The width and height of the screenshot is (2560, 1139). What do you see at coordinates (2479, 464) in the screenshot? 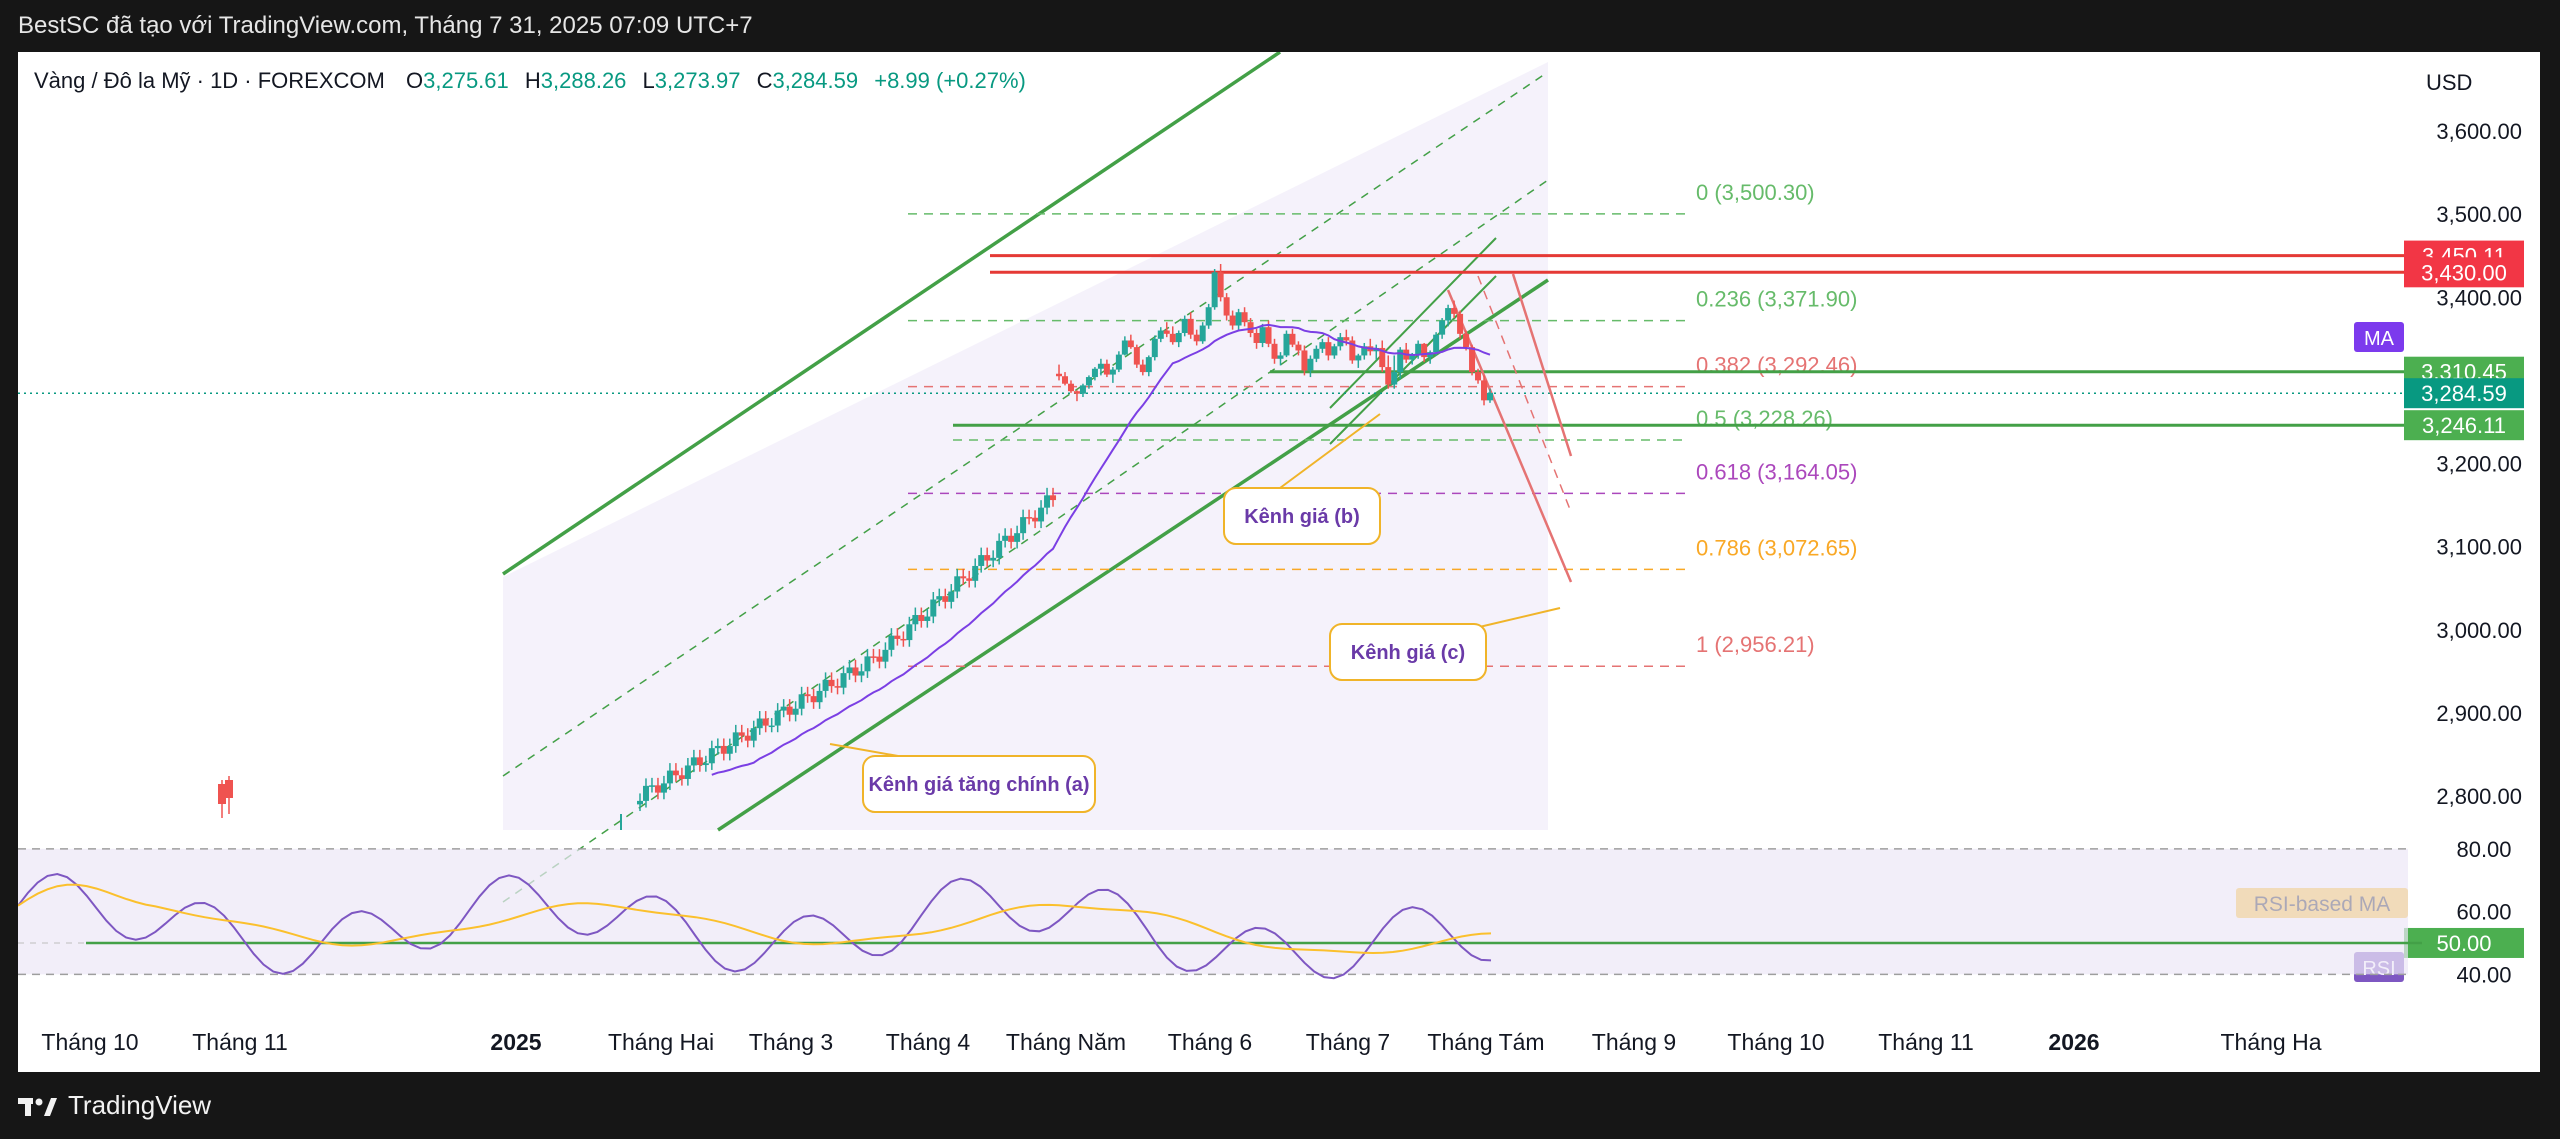
I see `price-tick-4: 3,200.00` at bounding box center [2479, 464].